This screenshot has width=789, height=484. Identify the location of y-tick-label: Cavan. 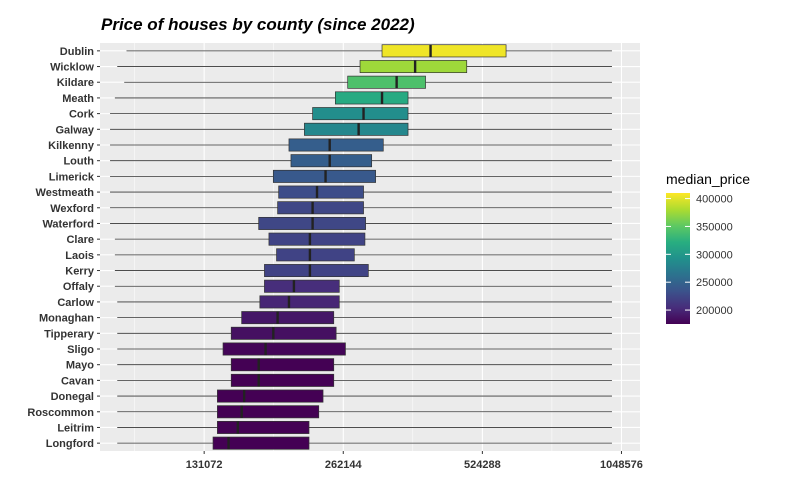
(77, 381).